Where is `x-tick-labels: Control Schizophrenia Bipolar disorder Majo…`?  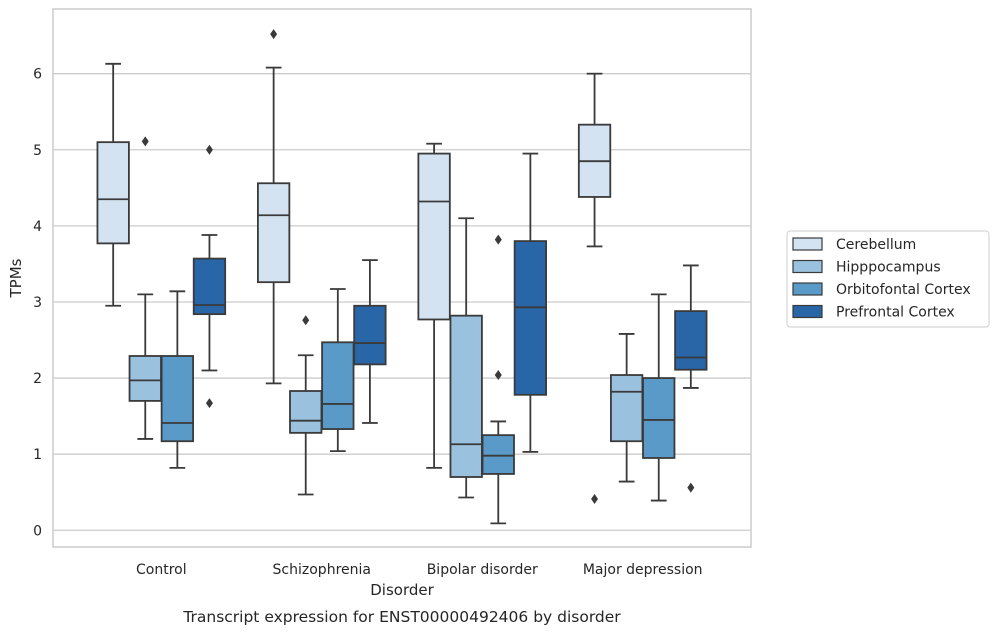 x-tick-labels: Control Schizophrenia Bipolar disorder Majo… is located at coordinates (419, 570).